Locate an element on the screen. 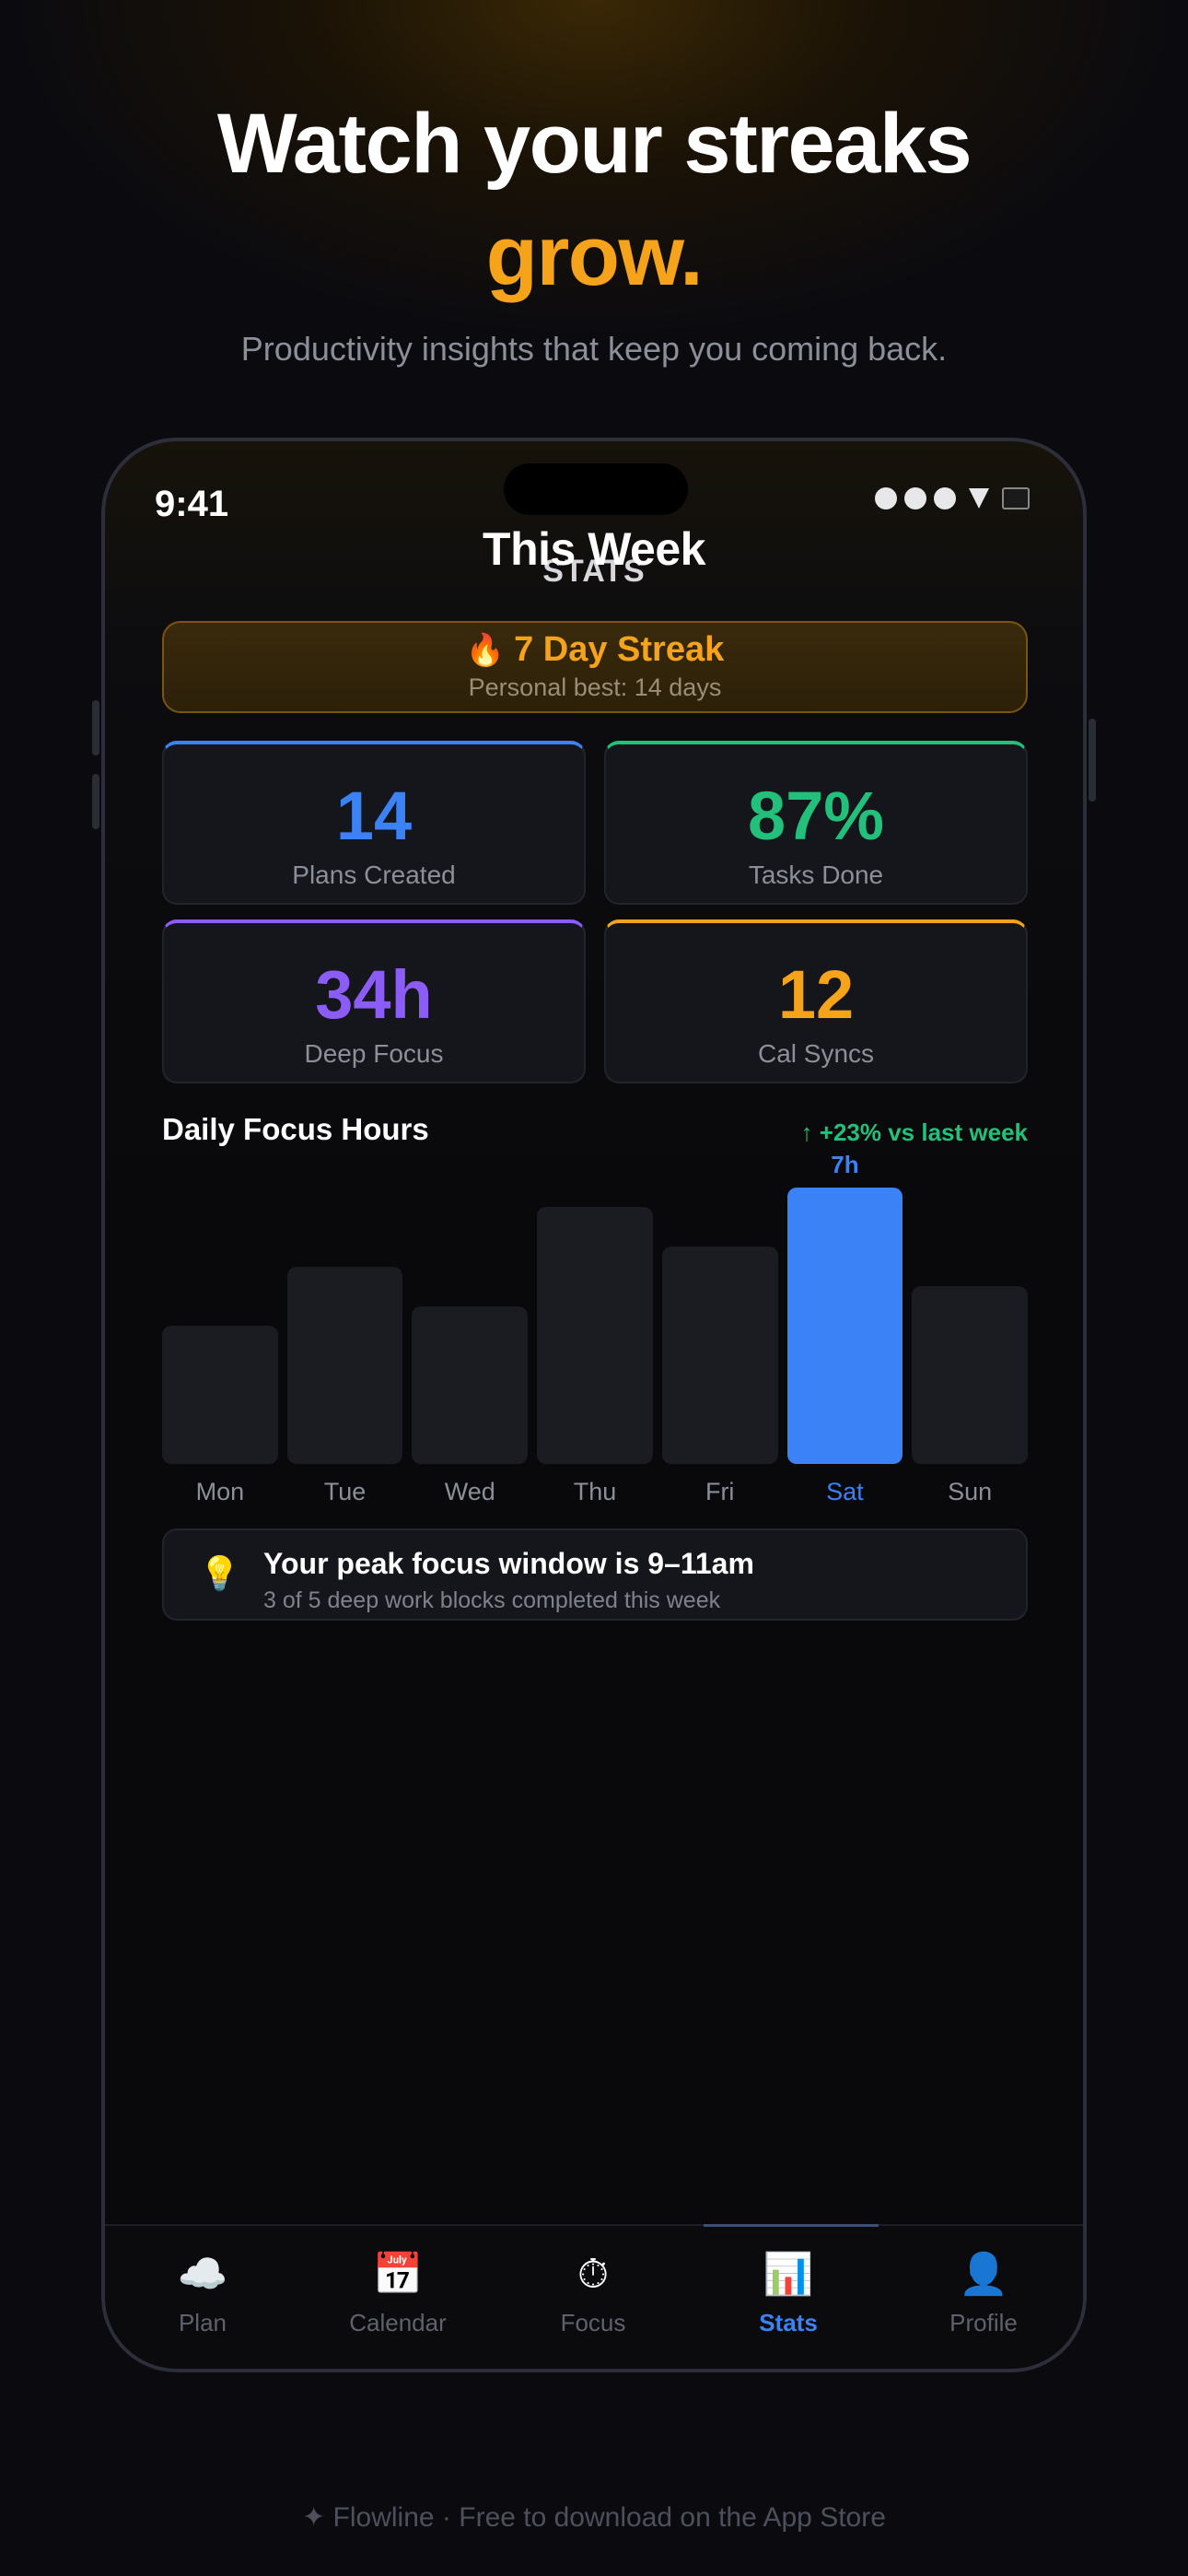 Image resolution: width=1188 pixels, height=2576 pixels. lightbulb-icon: 💡 is located at coordinates (219, 1573).